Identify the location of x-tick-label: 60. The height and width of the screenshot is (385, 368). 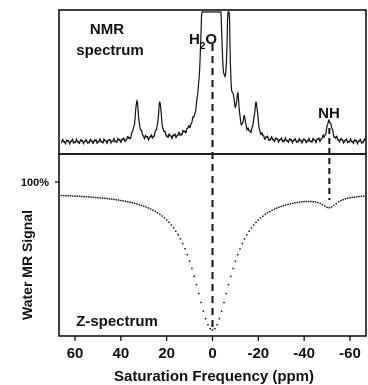
(75, 353).